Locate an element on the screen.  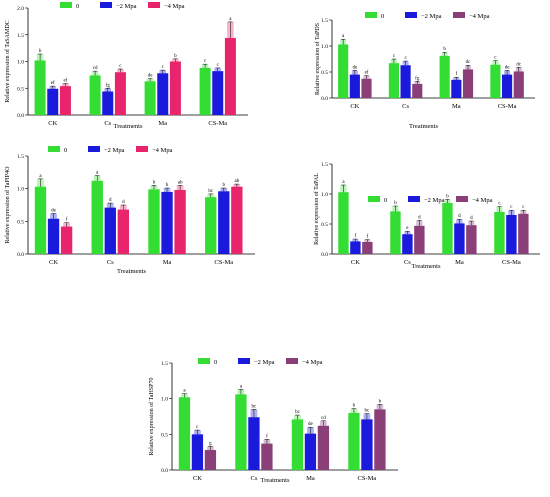
y-axis-label: Relative expression of TaPIP4O is located at coordinates (7, 205).